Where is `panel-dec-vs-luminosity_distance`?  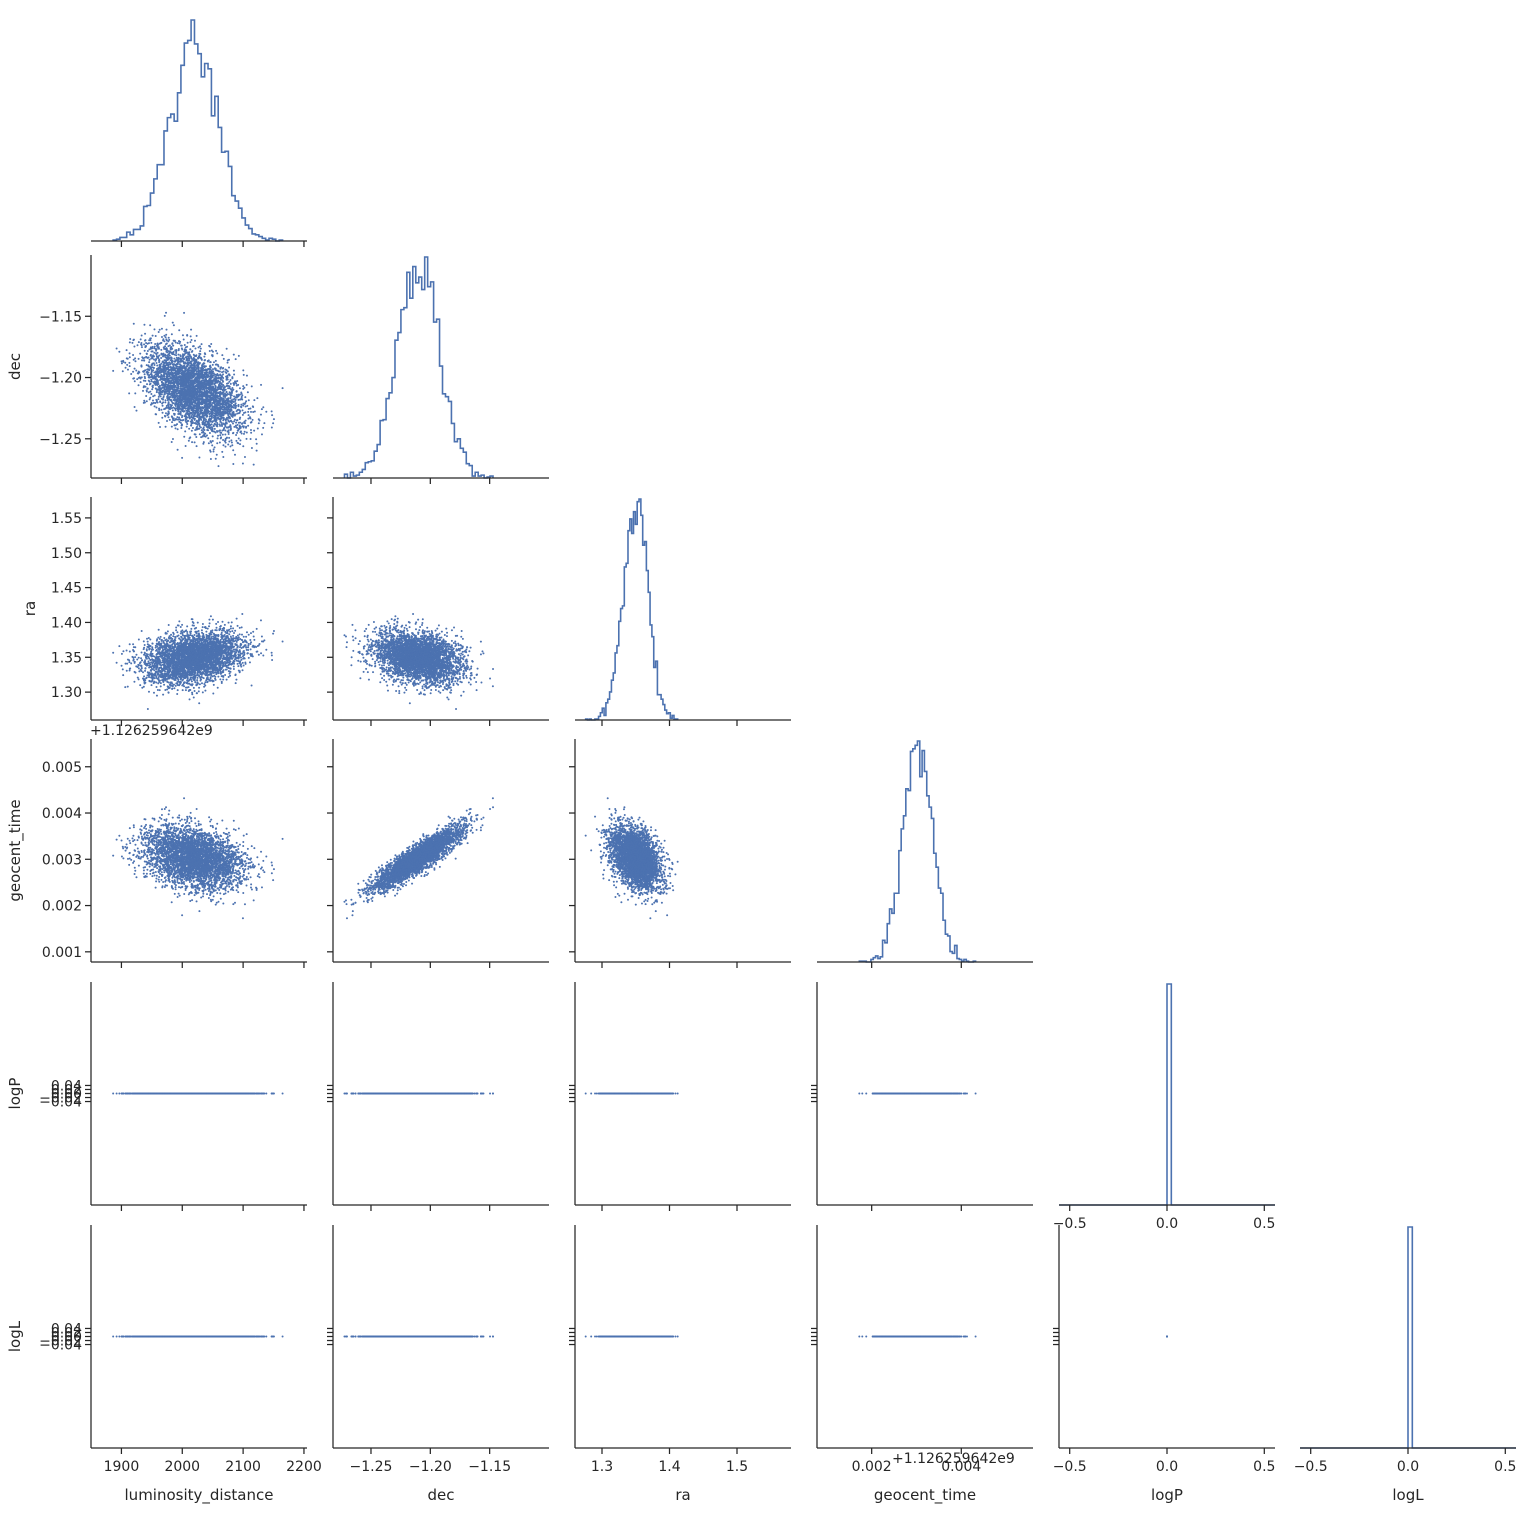
panel-dec-vs-luminosity_distance is located at coordinates (197, 389).